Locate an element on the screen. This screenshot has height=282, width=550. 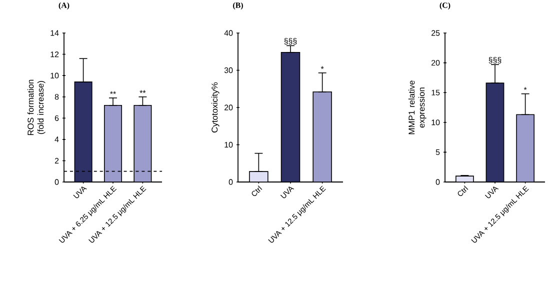
y-axis-title: MMP1 relative expression is located at coordinates (417, 107).